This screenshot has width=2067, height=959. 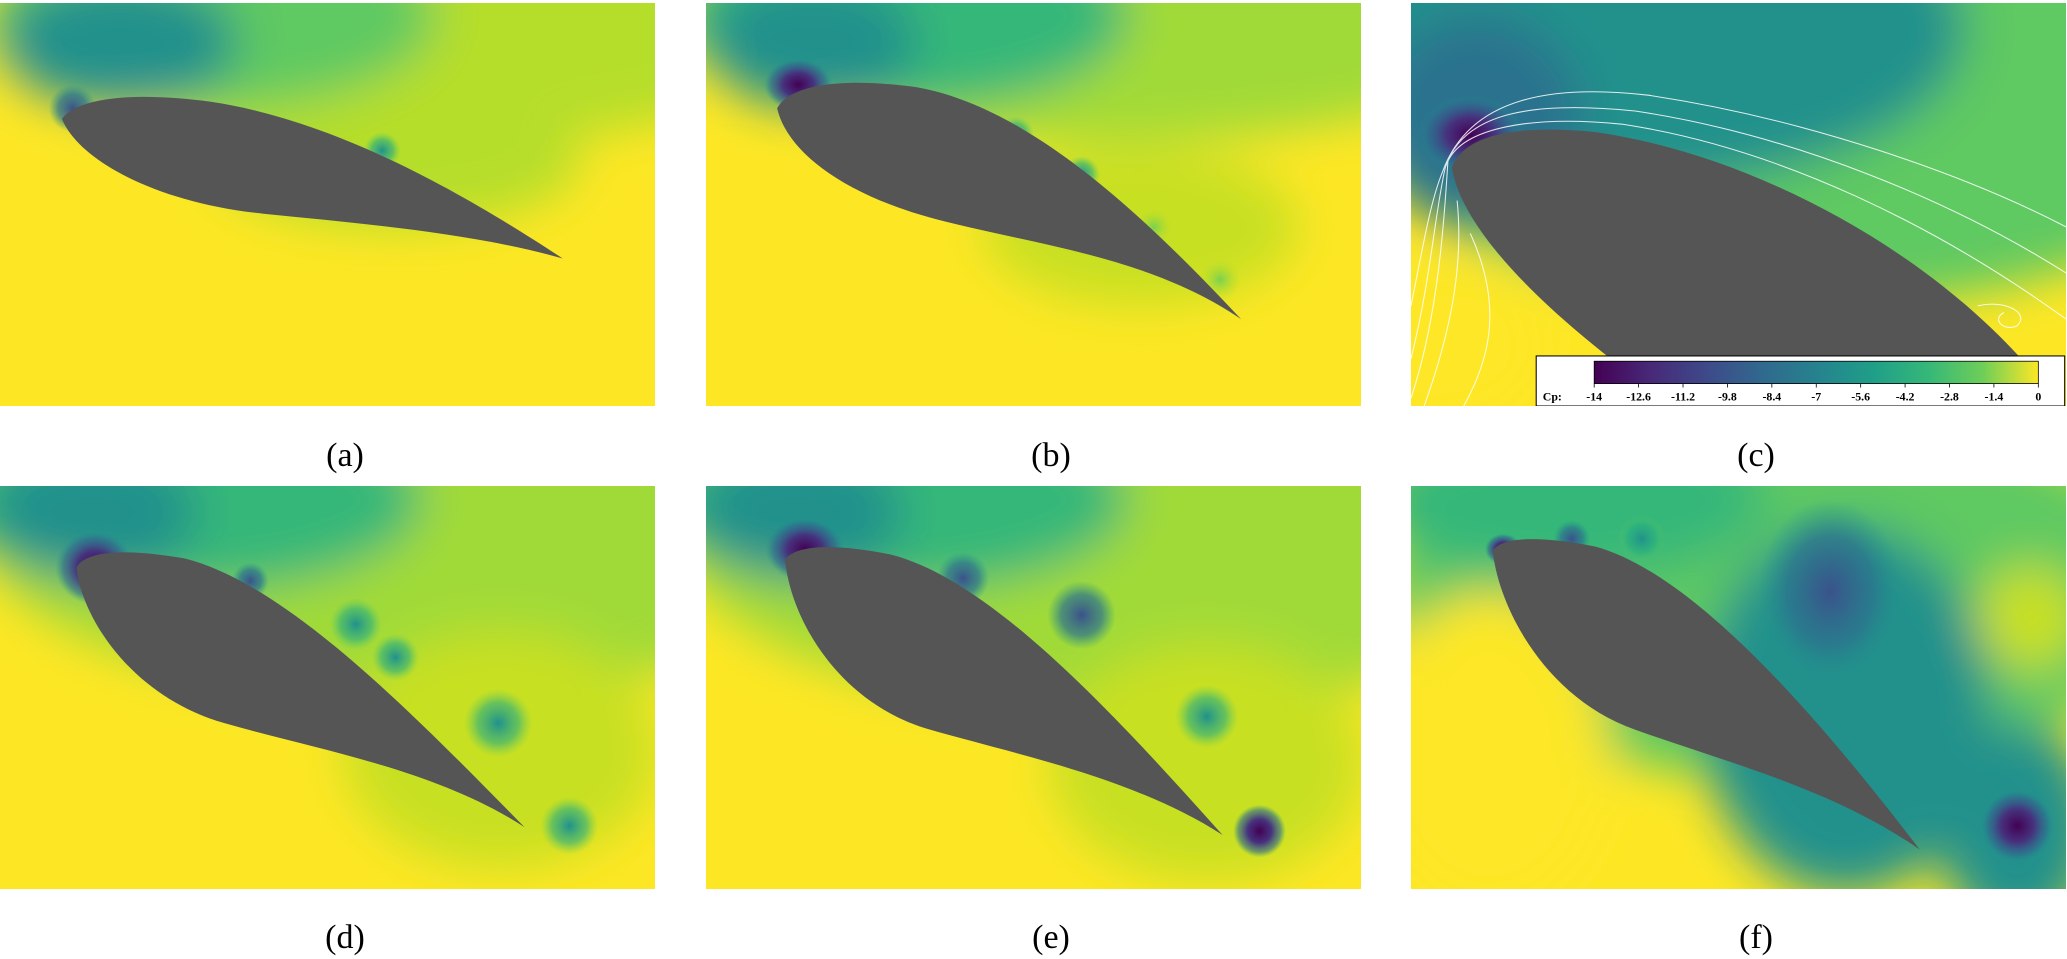 I want to click on colorbar-tick-label: -1.4, so click(x=1994, y=397).